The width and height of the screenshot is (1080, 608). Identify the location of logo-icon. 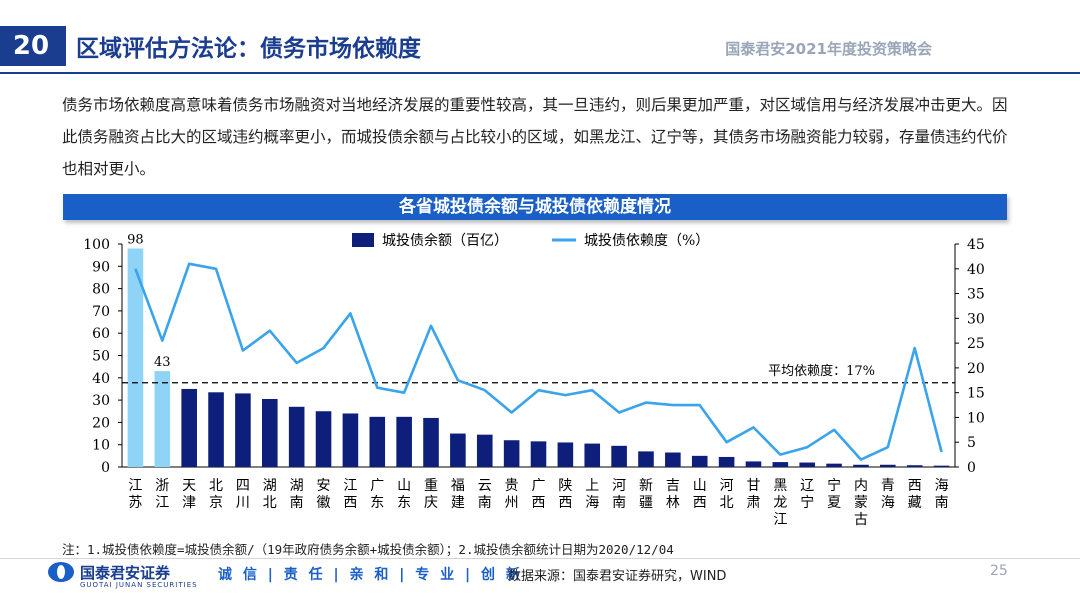
(61, 572).